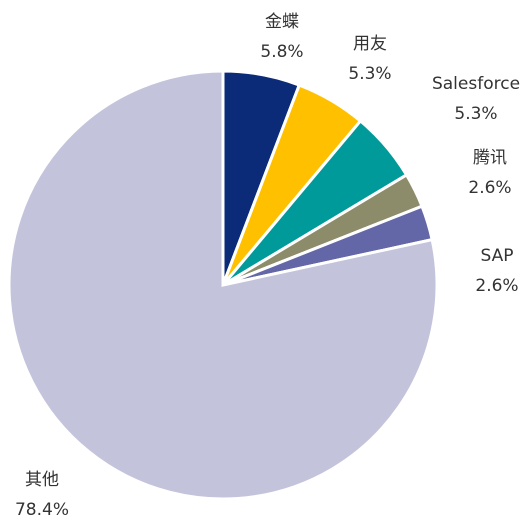  What do you see at coordinates (42, 510) in the screenshot?
I see `slice-value-label: 78.4%` at bounding box center [42, 510].